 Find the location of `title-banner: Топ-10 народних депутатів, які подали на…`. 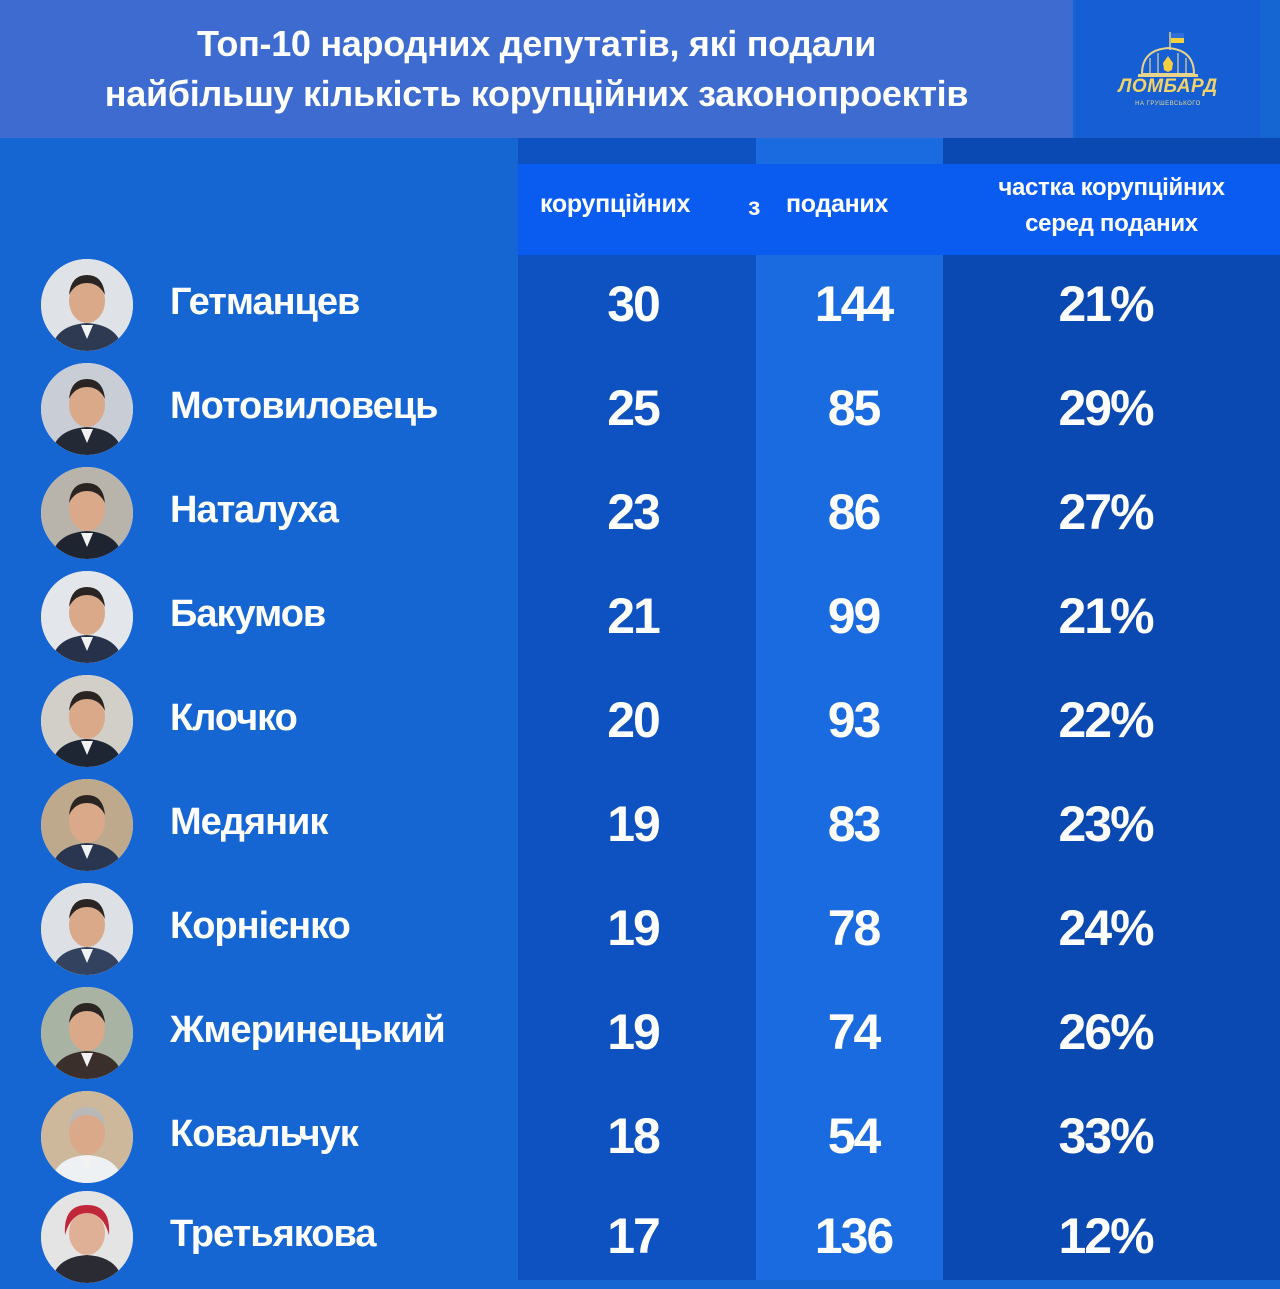

title-banner: Топ-10 народних депутатів, які подали на… is located at coordinates (536, 69).